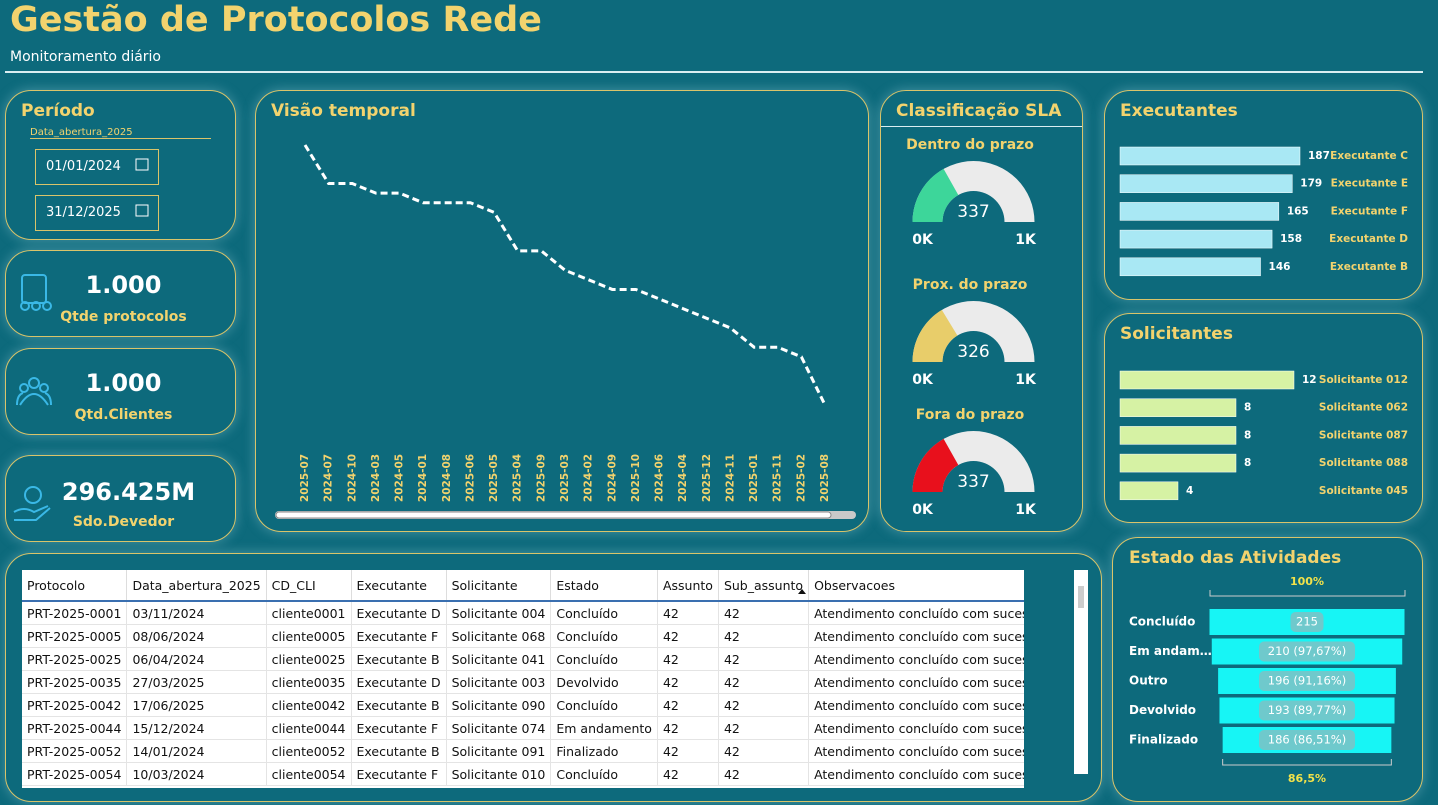 The height and width of the screenshot is (805, 1438). I want to click on card-title: Solicitantes, so click(1176, 334).